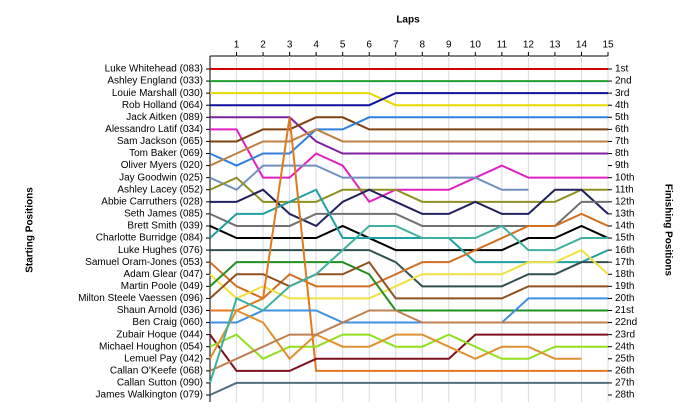 The width and height of the screenshot is (700, 420). I want to click on finishing-label: 1st, so click(622, 69).